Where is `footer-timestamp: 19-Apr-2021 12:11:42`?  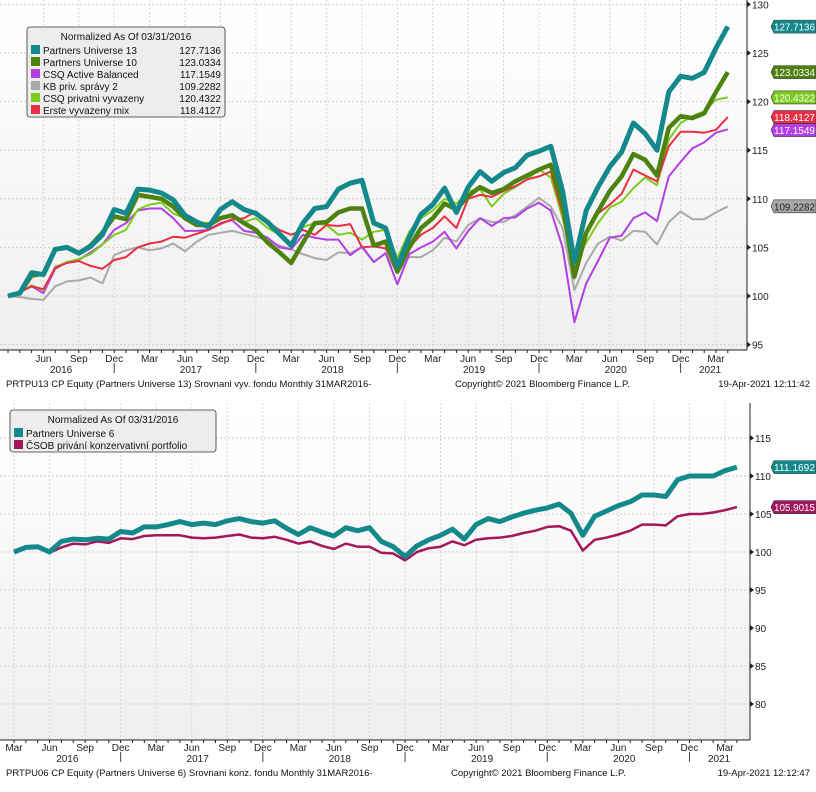
footer-timestamp: 19-Apr-2021 12:11:42 is located at coordinates (764, 384).